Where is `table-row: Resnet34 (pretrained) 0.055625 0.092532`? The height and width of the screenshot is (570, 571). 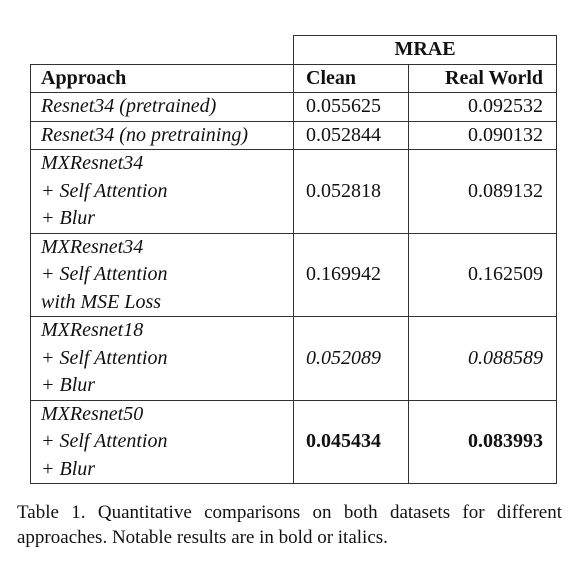
table-row: Resnet34 (pretrained) 0.055625 0.092532 is located at coordinates (293, 107).